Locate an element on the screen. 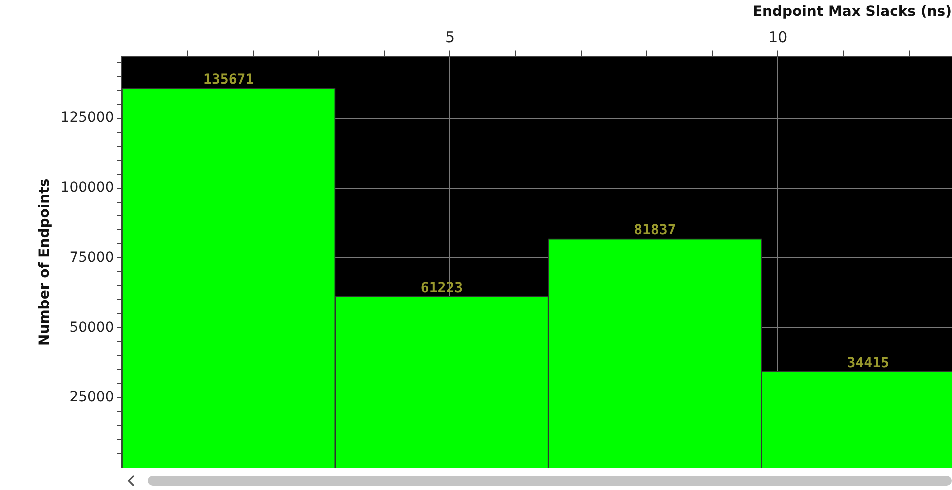 Image resolution: width=952 pixels, height=490 pixels. x-tick-label: 5 is located at coordinates (450, 37).